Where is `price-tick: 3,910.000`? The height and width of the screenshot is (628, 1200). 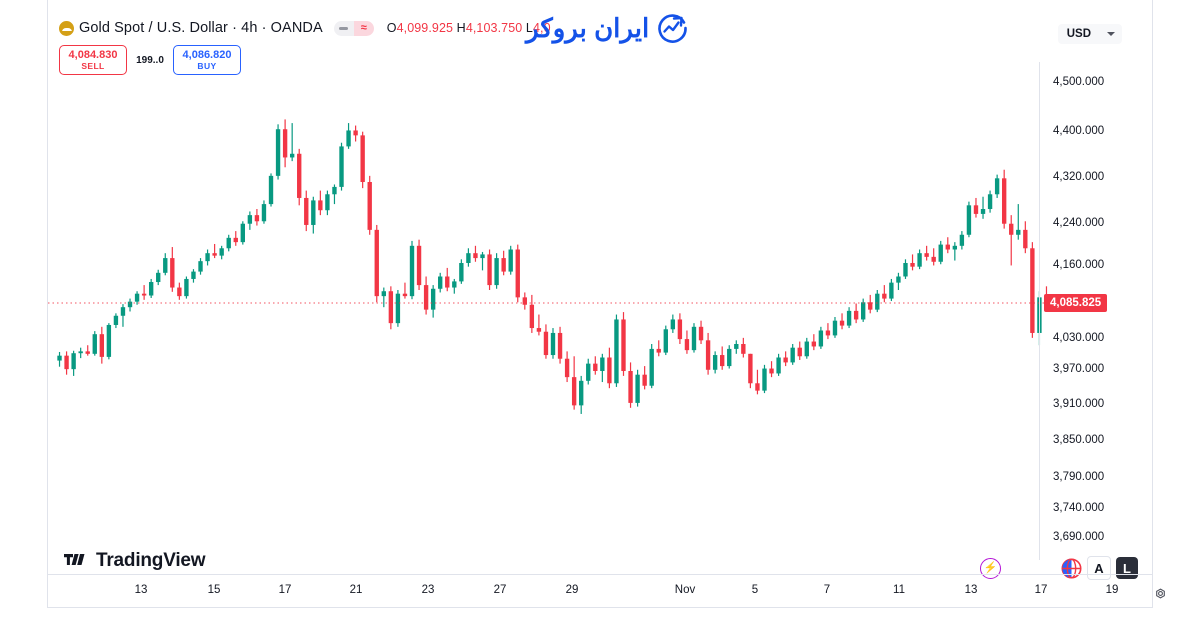
price-tick: 3,910.000 is located at coordinates (1079, 404).